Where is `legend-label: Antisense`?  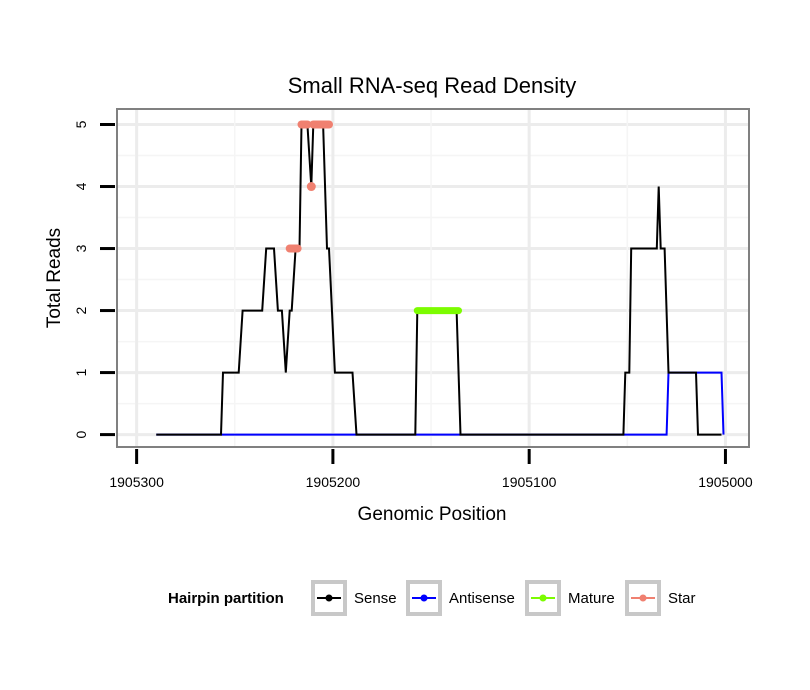 legend-label: Antisense is located at coordinates (482, 598).